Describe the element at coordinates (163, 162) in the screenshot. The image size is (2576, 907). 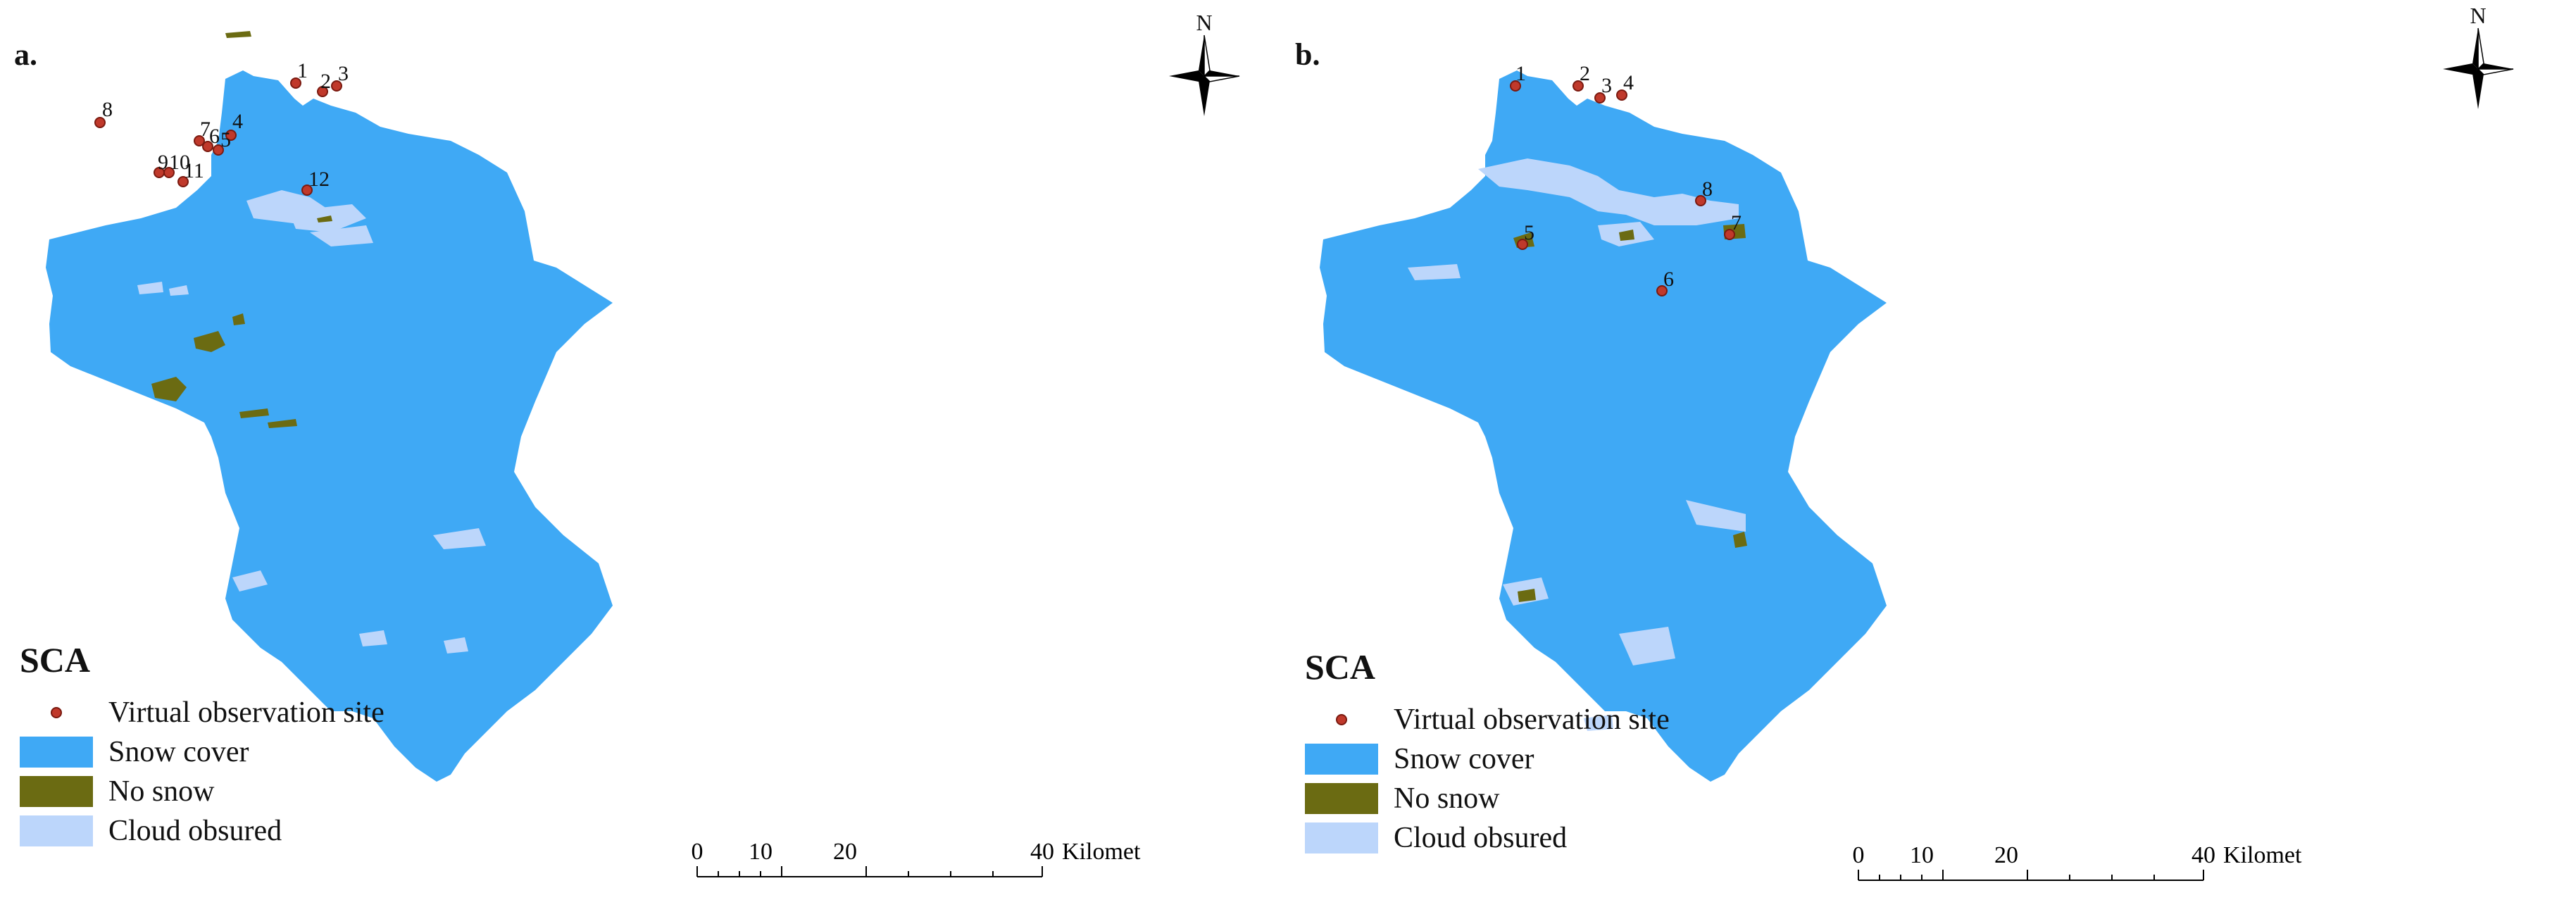
I see `site-label: 9` at that location.